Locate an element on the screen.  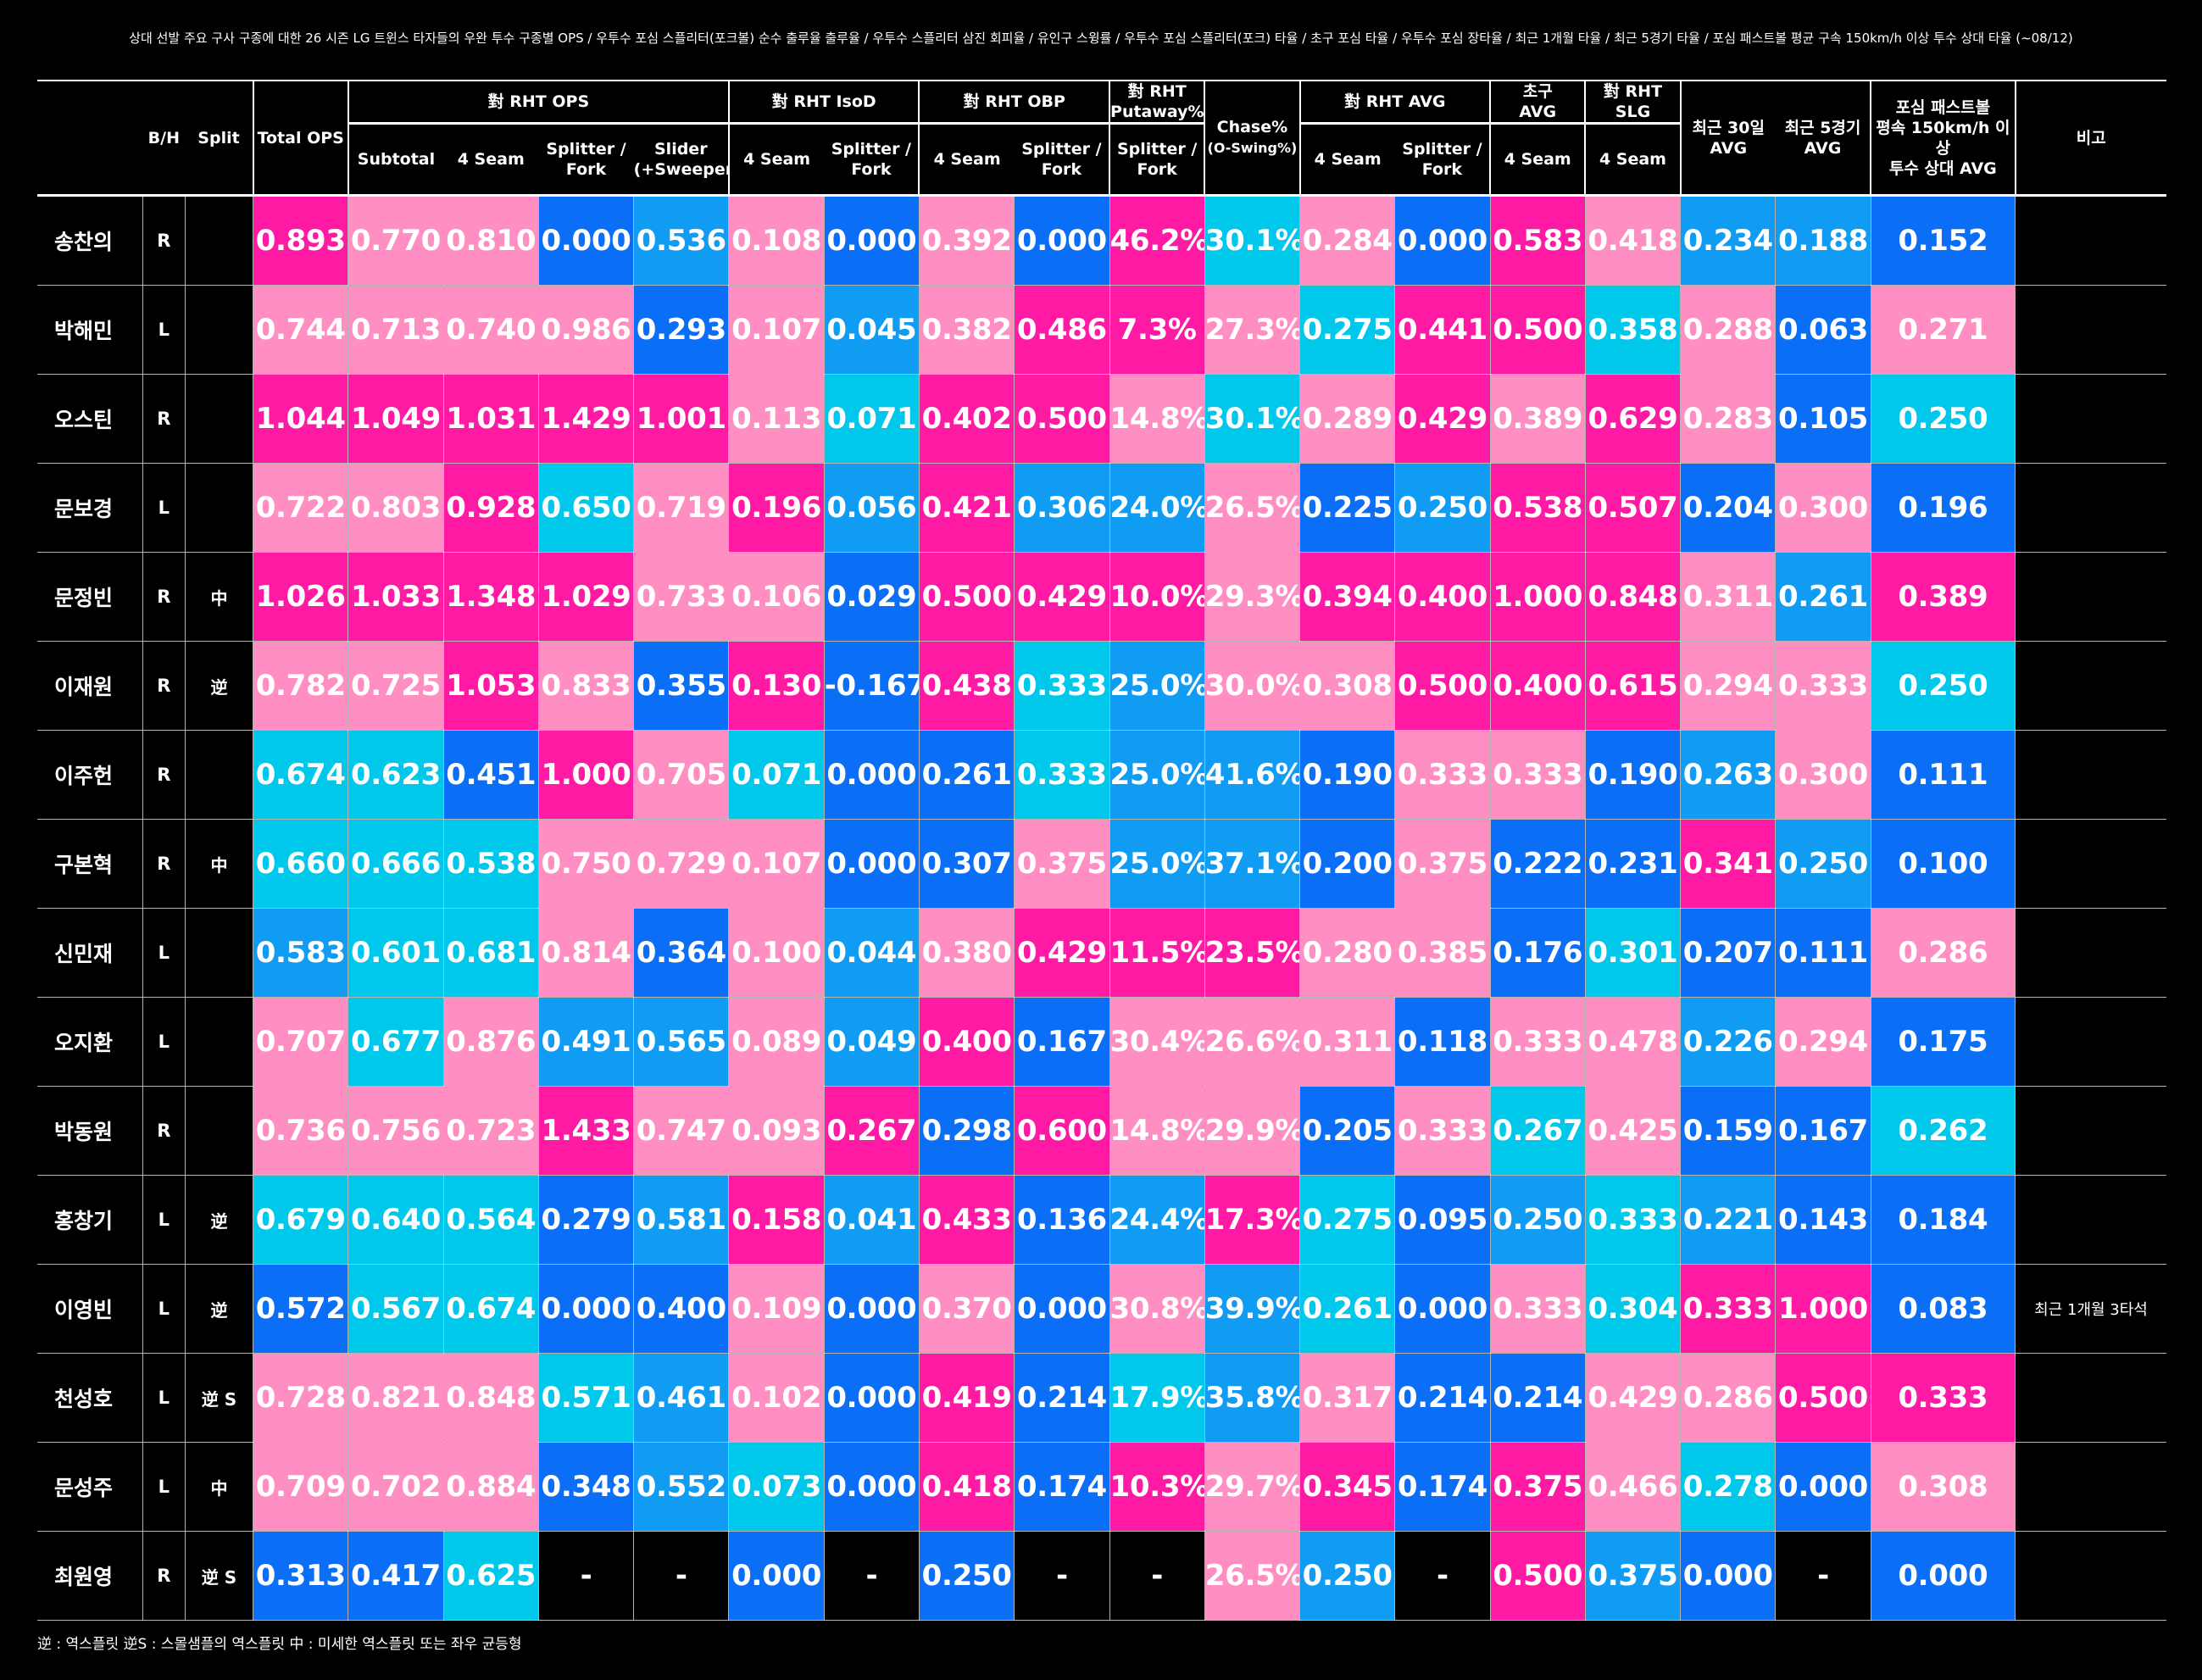
header-fastball-line2: 평속 150km/h 이상 is located at coordinates (1943, 138).